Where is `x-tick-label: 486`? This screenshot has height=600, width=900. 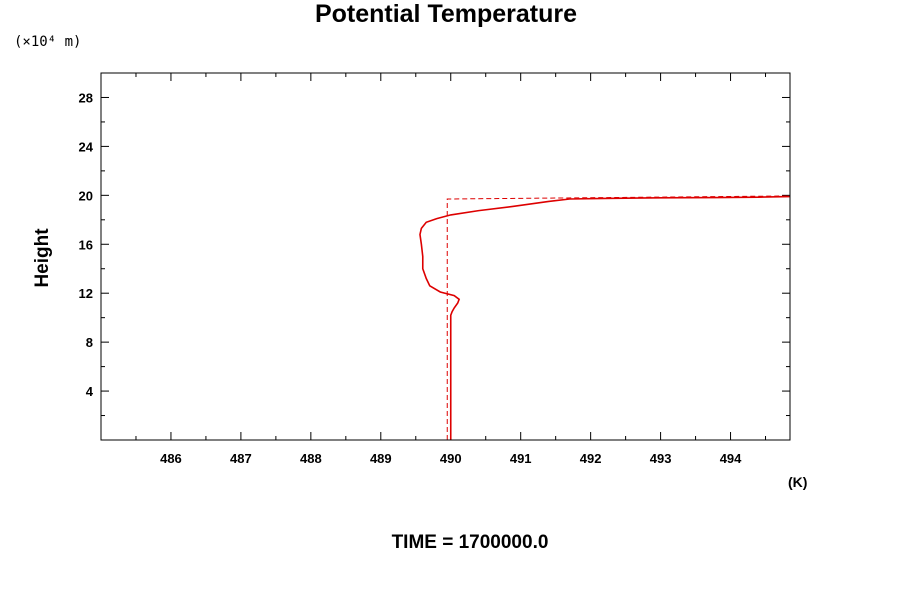
x-tick-label: 486 is located at coordinates (171, 458).